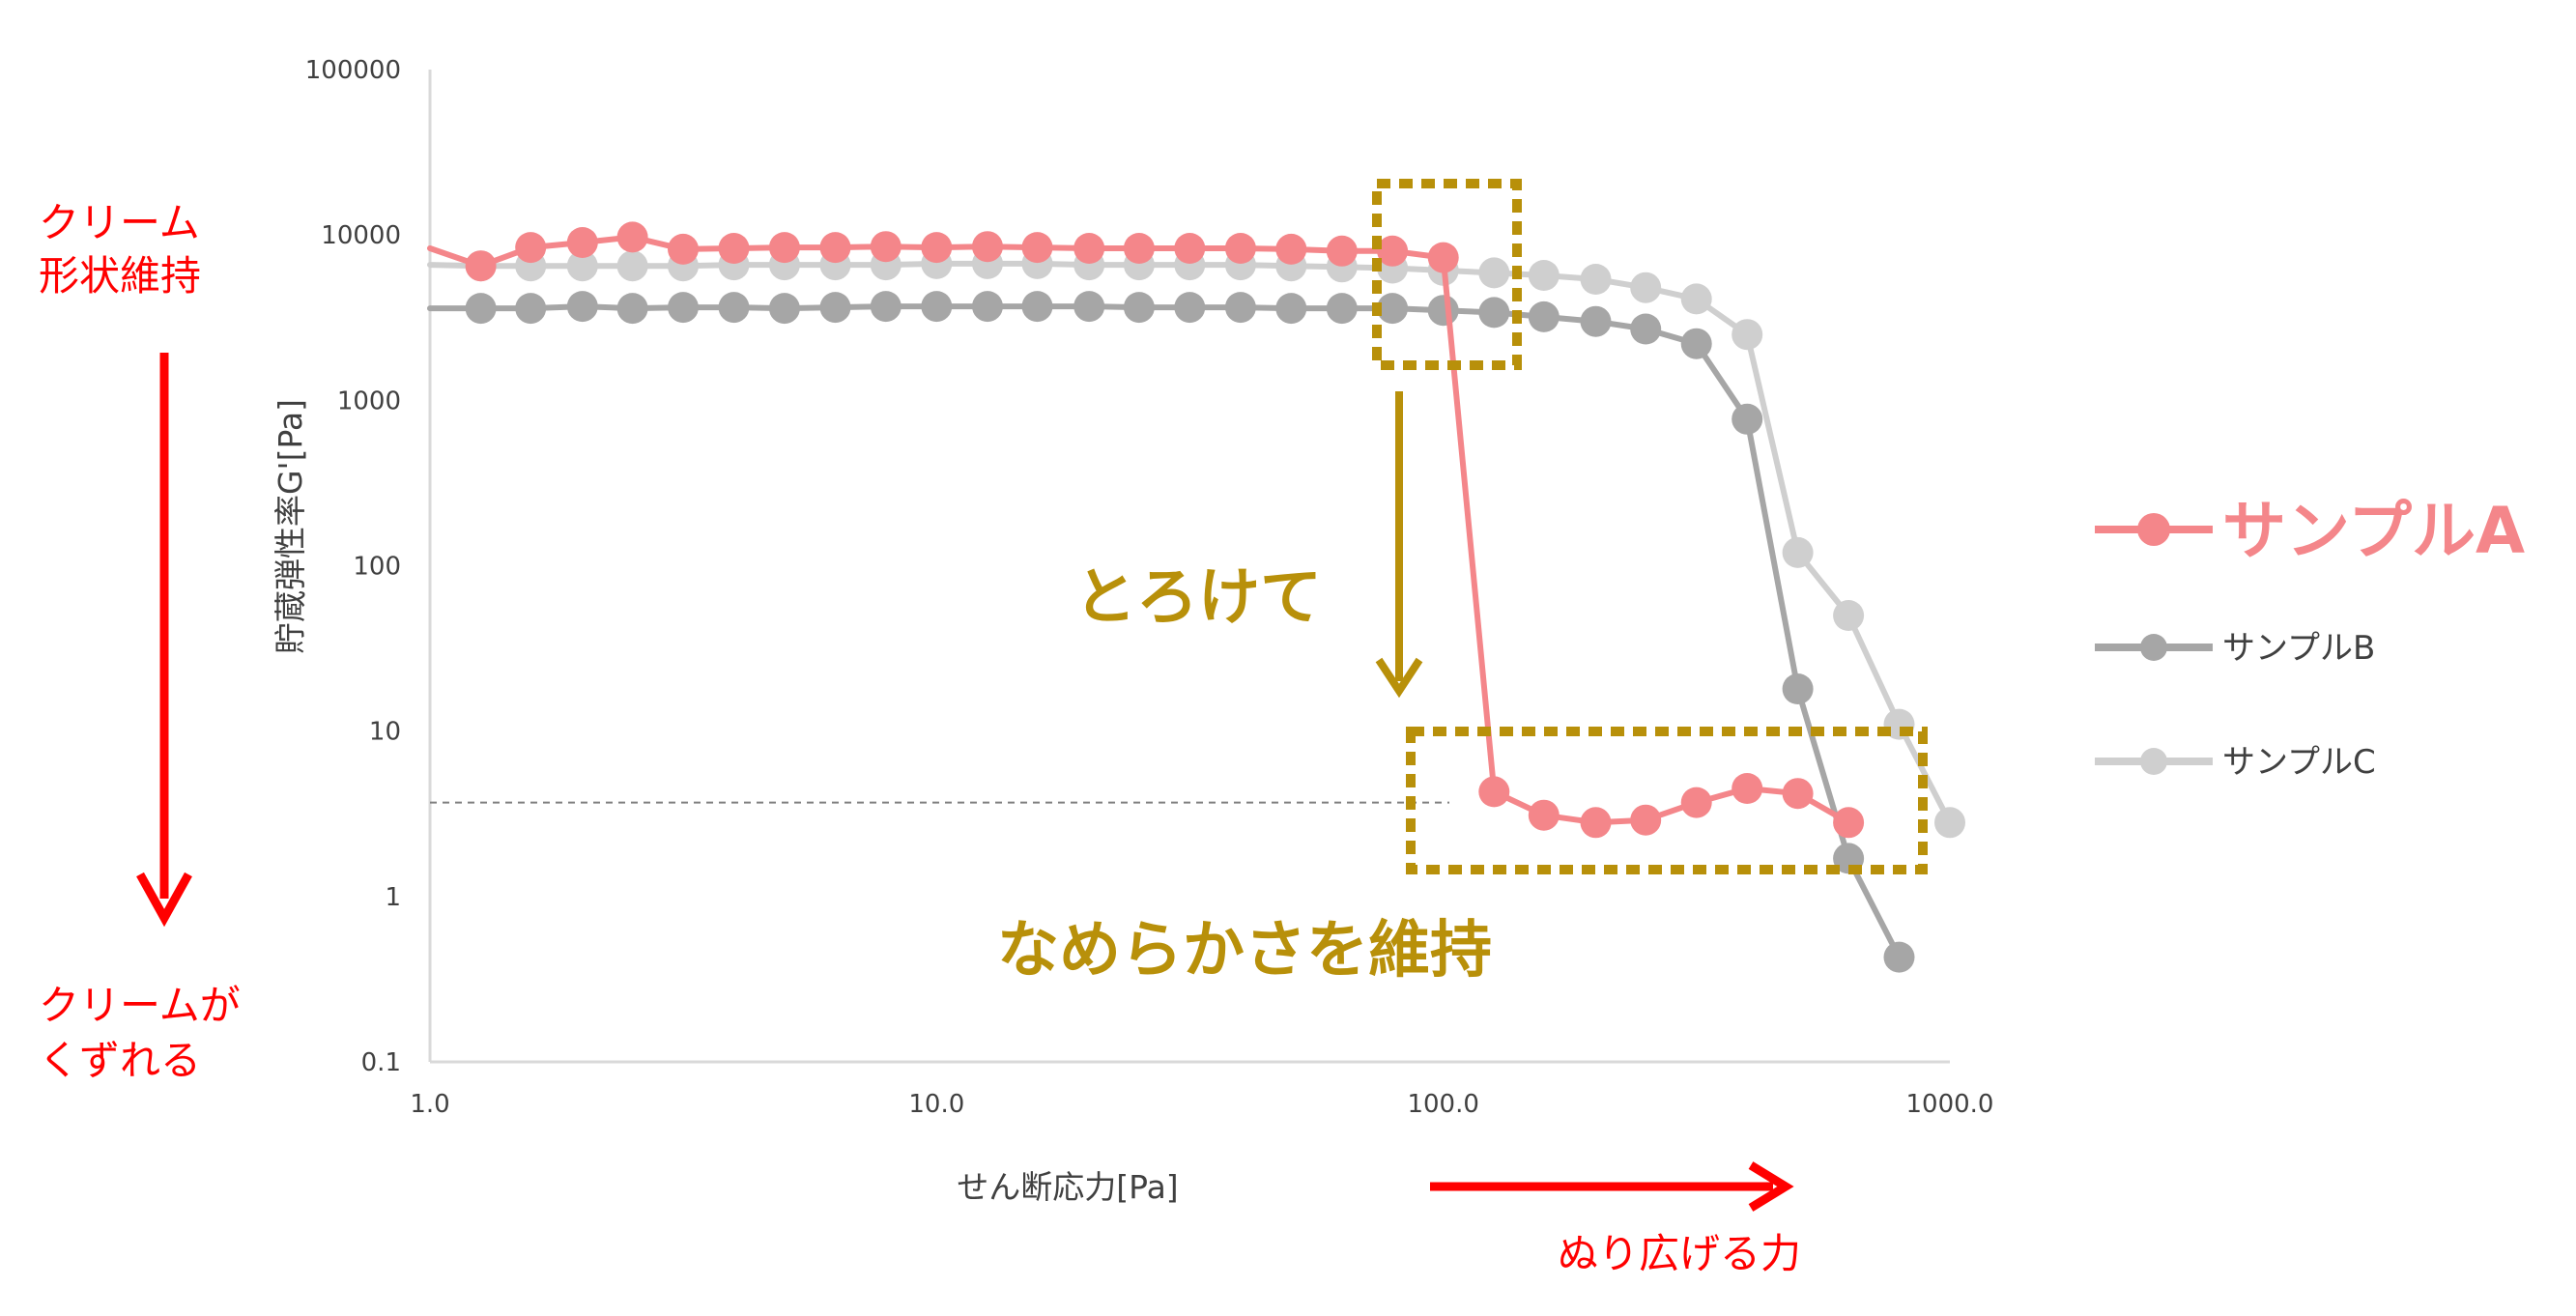 The height and width of the screenshot is (1316, 2576). I want to click on legend-item-sample-c: サンプルC, so click(2236, 762).